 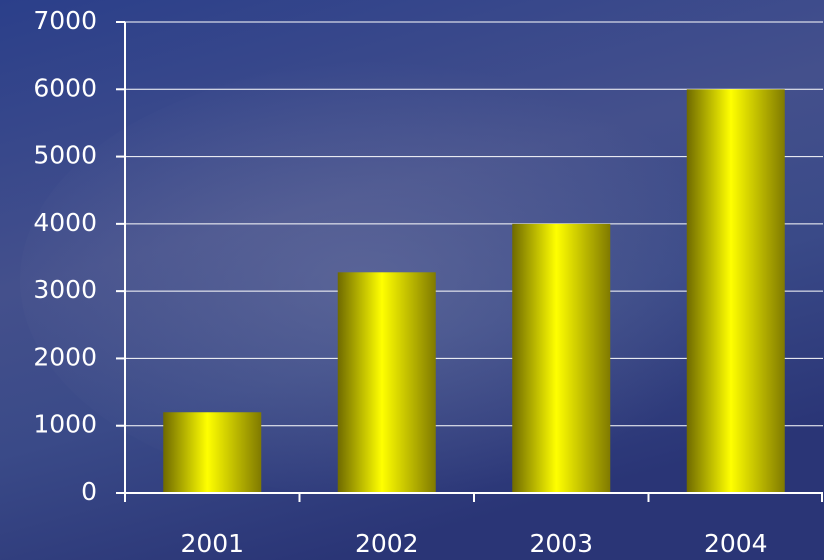 What do you see at coordinates (65, 222) in the screenshot?
I see `y-tick-label: 4000` at bounding box center [65, 222].